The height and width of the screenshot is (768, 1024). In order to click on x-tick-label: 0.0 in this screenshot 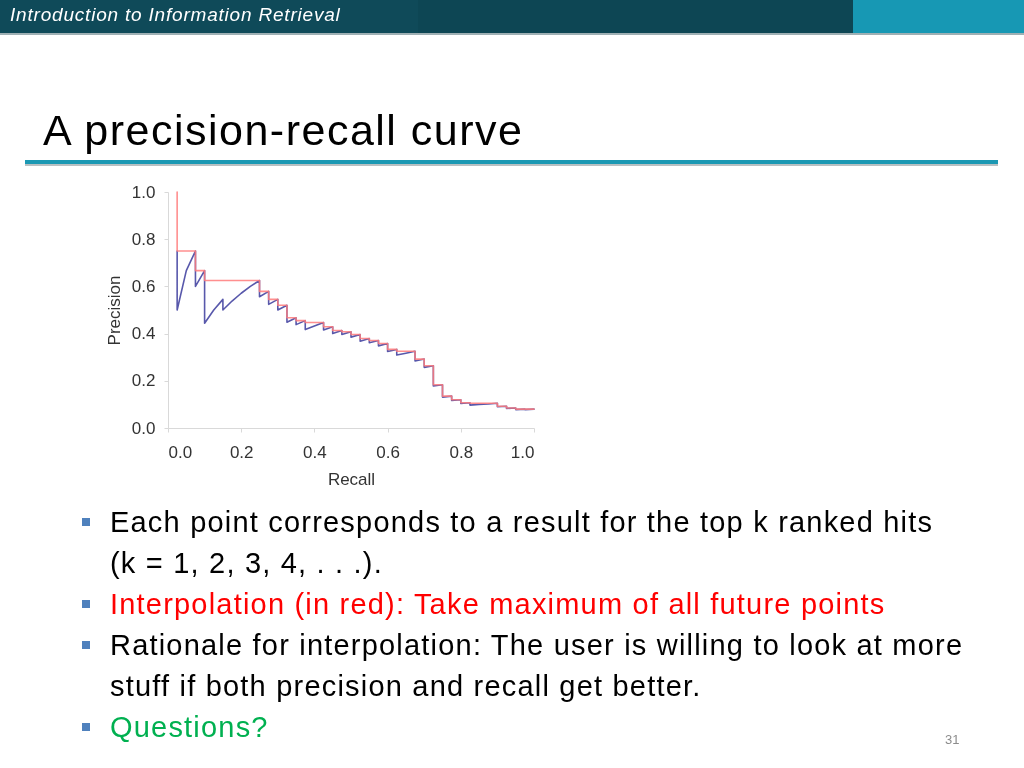, I will do `click(180, 452)`.